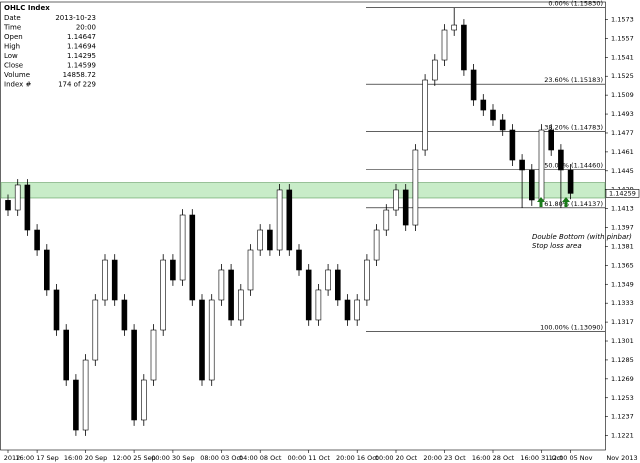 The width and height of the screenshot is (640, 463). Describe the element at coordinates (622, 19) in the screenshot. I see `y-tick-label: 1.1573` at that location.